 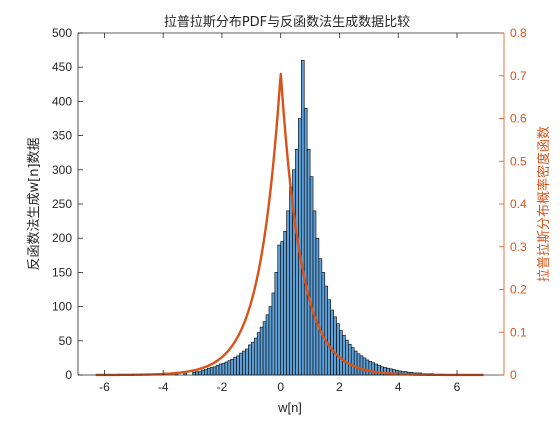 What do you see at coordinates (62, 272) in the screenshot?
I see `y-left-tick-label: 150` at bounding box center [62, 272].